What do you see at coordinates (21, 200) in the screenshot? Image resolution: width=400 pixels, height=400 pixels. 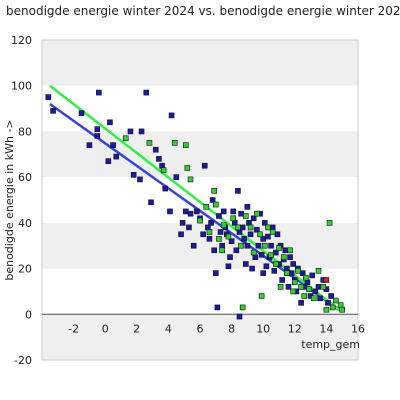 I see `y-tick-labels: -20 0 20 40 60 80 100 120` at bounding box center [21, 200].